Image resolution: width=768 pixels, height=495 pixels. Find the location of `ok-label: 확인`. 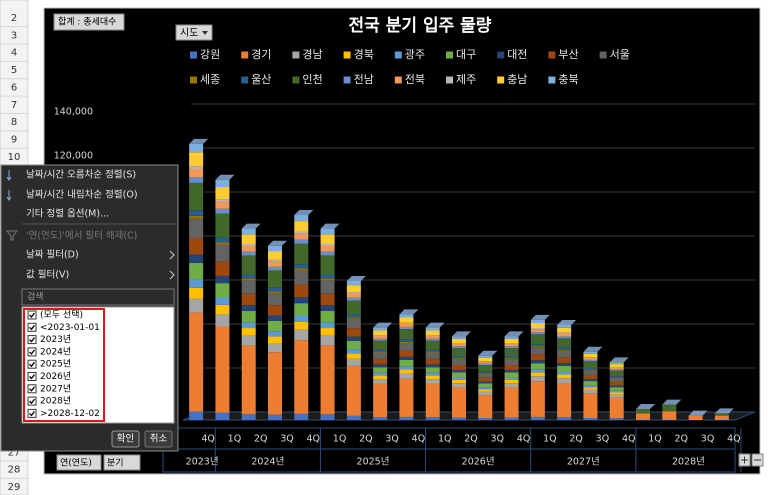

ok-label: 확인 is located at coordinates (125, 439).